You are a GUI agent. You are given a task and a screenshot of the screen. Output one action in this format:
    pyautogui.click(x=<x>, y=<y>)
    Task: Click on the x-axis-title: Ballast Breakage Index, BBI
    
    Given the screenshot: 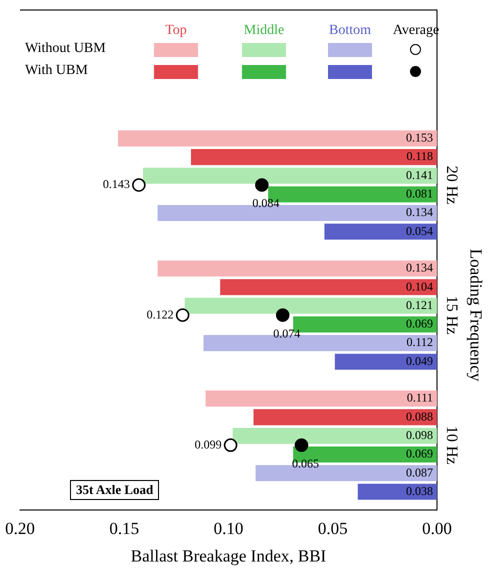 What is the action you would take?
    pyautogui.click(x=228, y=556)
    